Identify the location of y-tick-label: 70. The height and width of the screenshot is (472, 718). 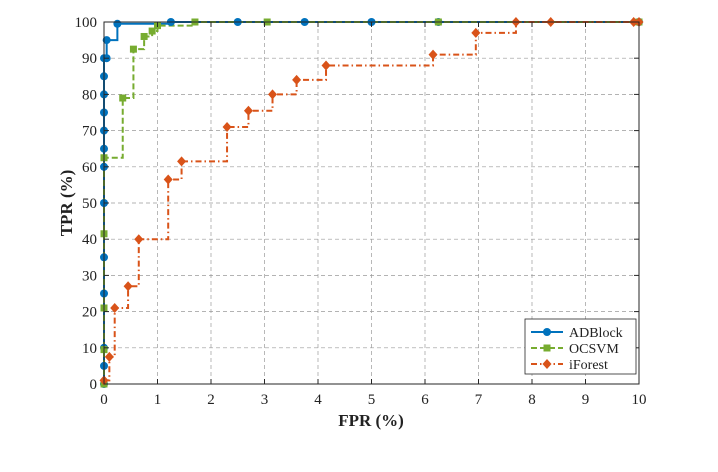
(89, 132).